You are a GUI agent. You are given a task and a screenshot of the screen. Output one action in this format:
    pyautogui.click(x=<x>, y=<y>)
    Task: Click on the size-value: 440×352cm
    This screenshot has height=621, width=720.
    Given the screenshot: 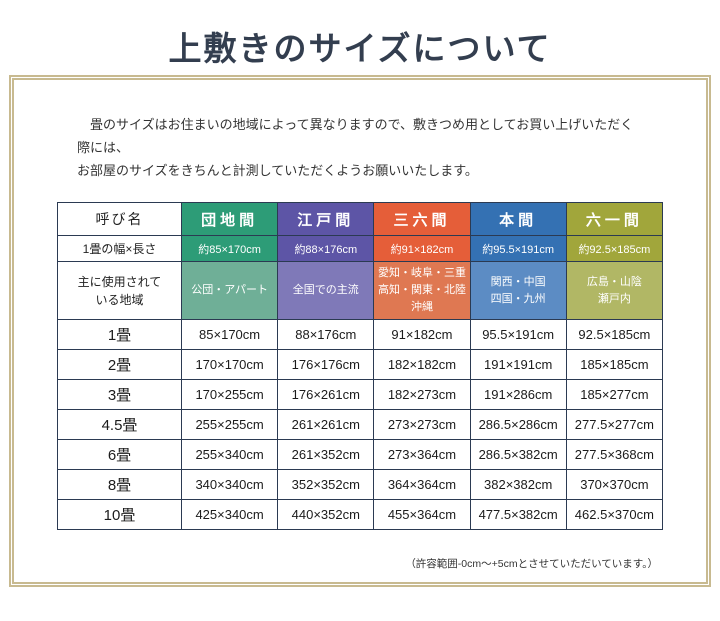 What is the action you would take?
    pyautogui.click(x=326, y=515)
    